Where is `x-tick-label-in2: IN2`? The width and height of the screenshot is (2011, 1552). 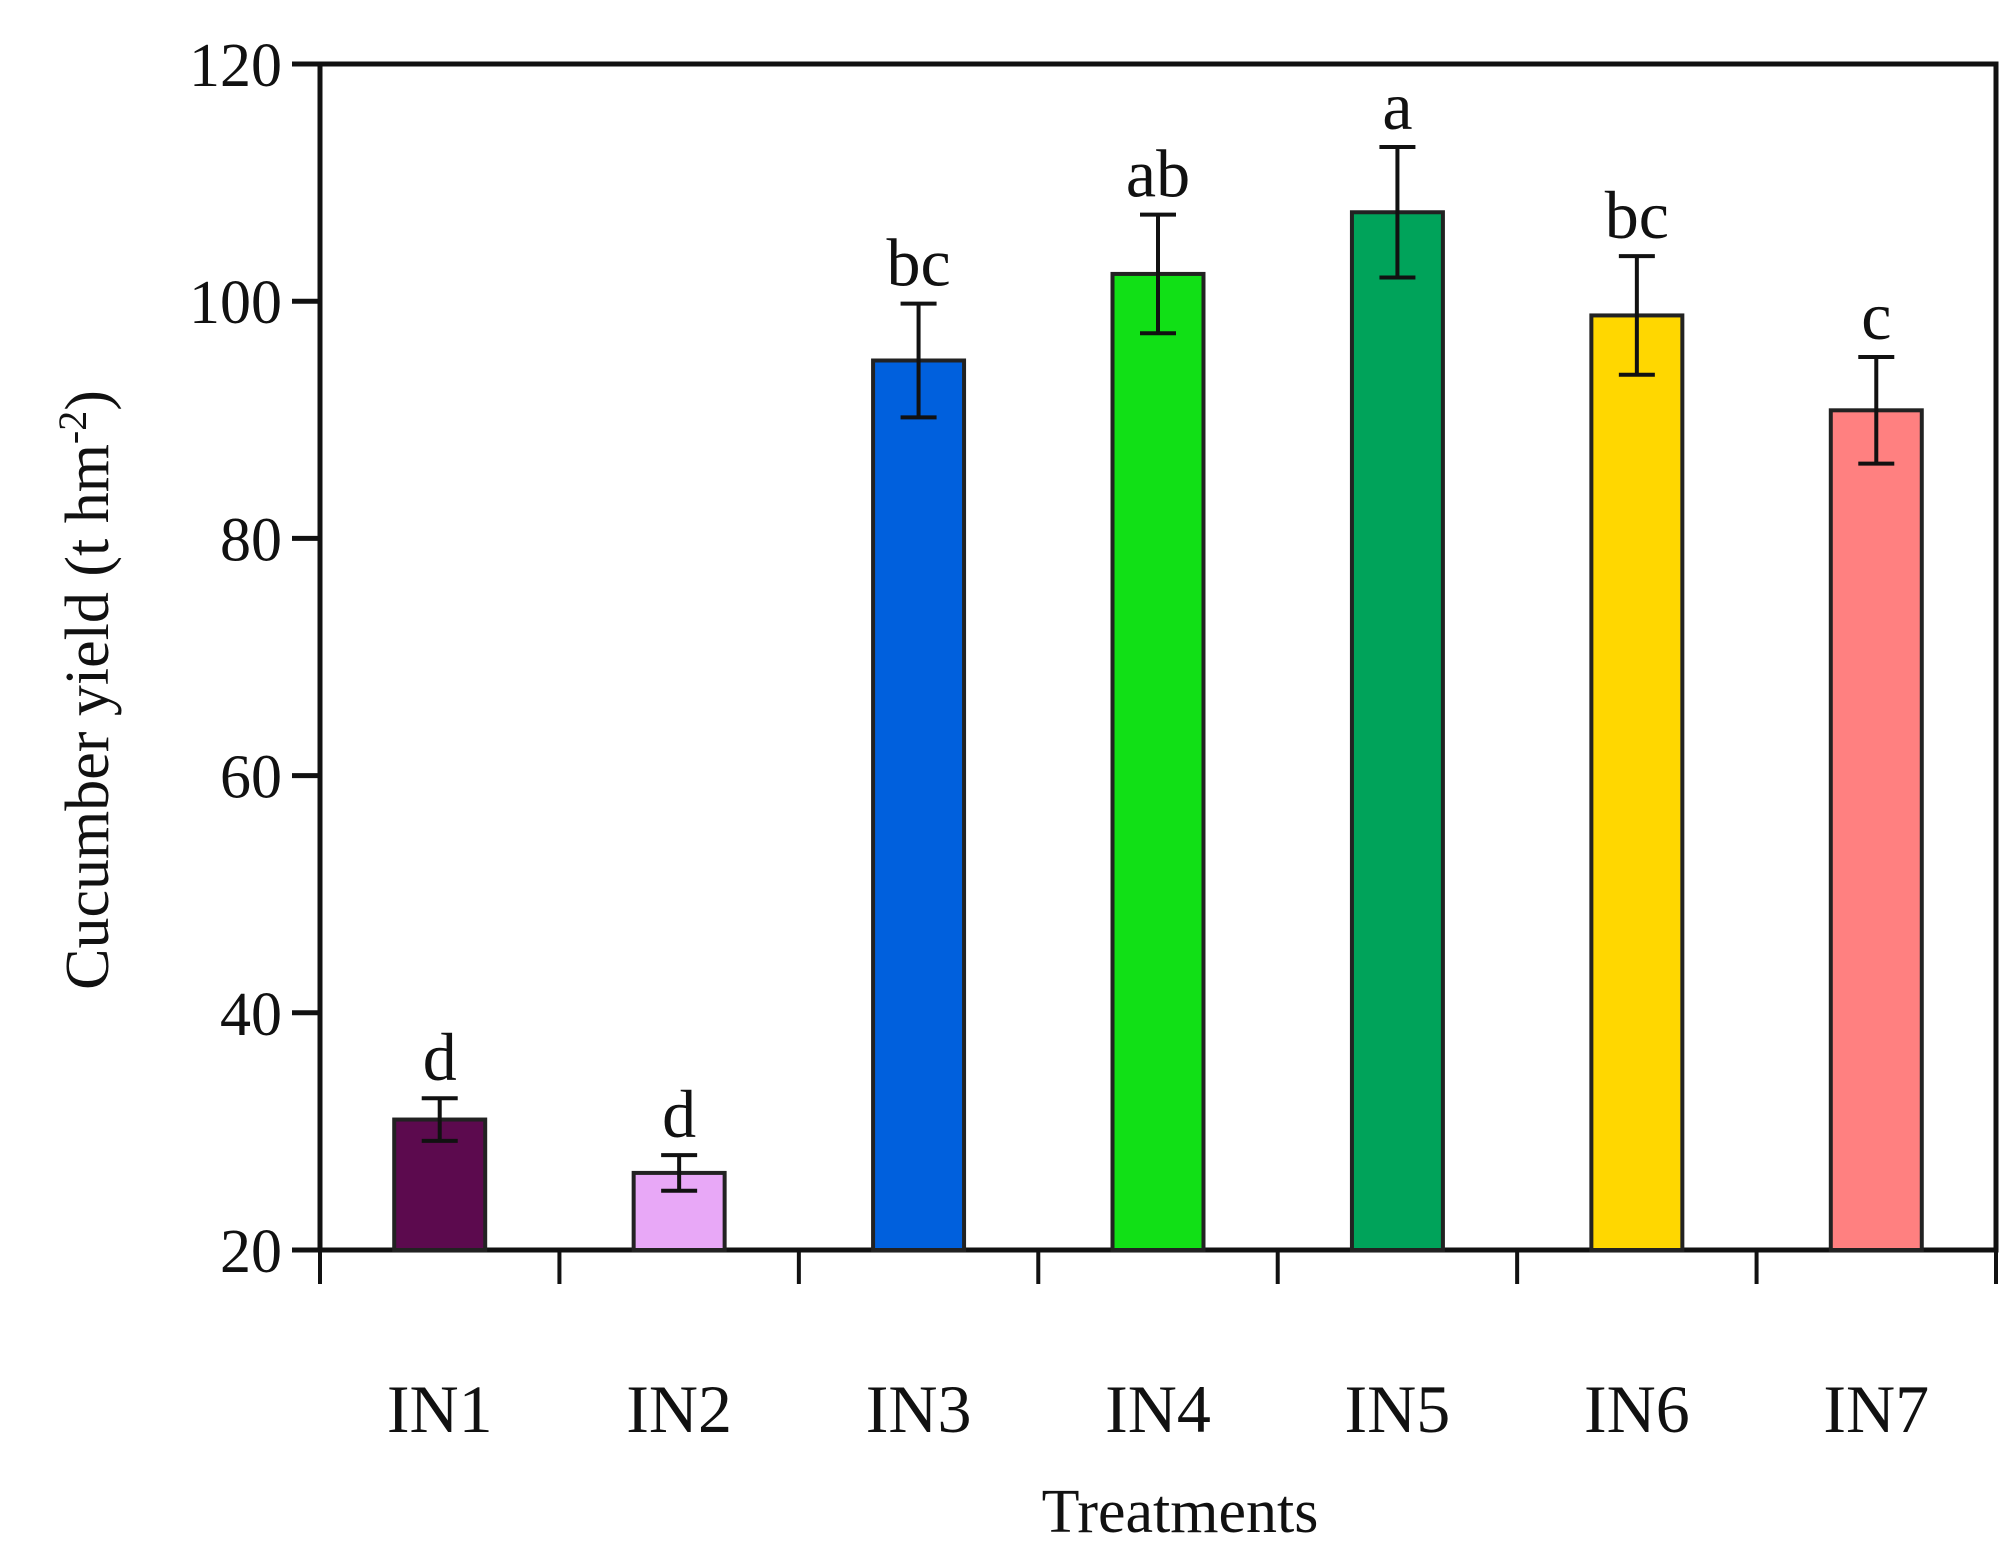 x-tick-label-in2: IN2 is located at coordinates (679, 1409).